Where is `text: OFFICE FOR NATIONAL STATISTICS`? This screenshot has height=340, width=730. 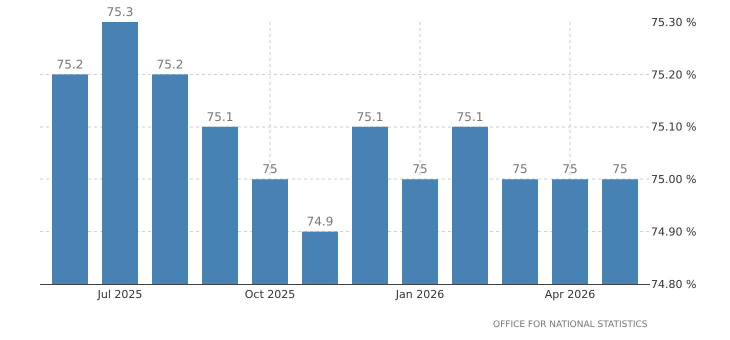 text: OFFICE FOR NATIONAL STATISTICS is located at coordinates (570, 325).